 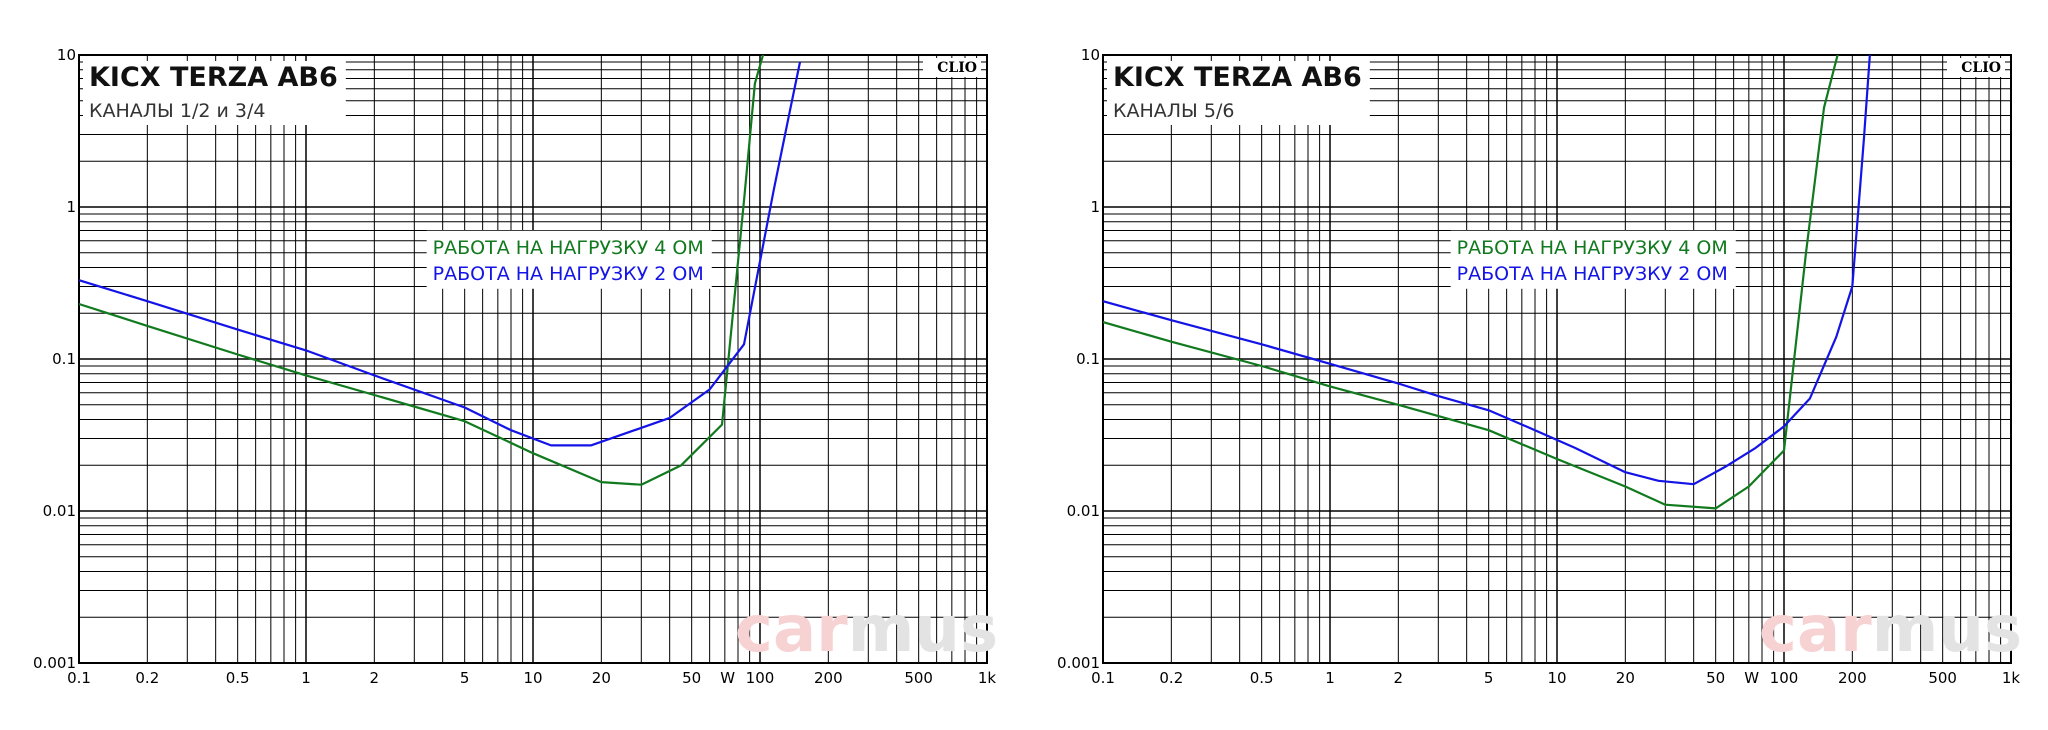 What do you see at coordinates (177, 111) in the screenshot?
I see `chart-subtitle: КАНАЛЫ 1/2 и 3/4` at bounding box center [177, 111].